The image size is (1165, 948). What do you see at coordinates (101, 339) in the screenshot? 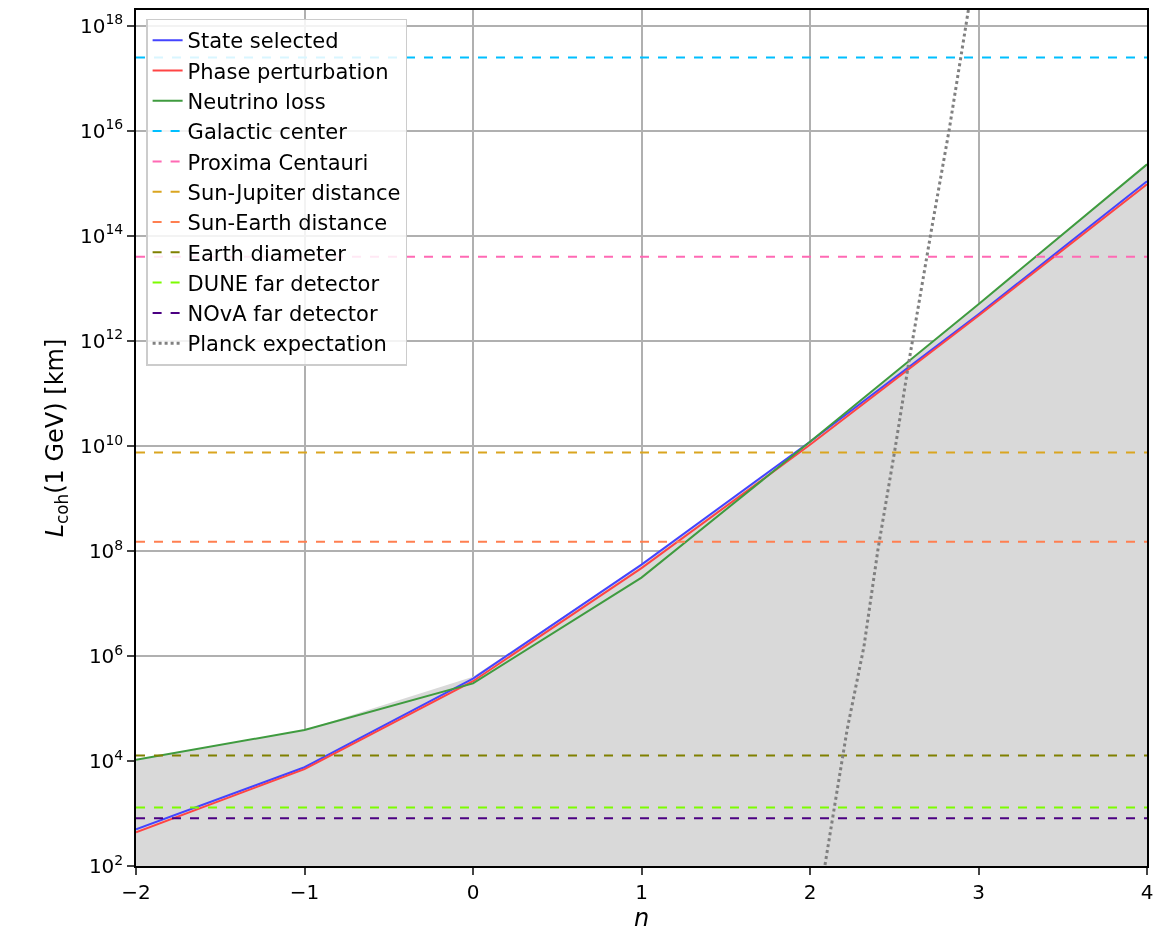
I see `y-tick-label: 10$^{12}$` at bounding box center [101, 339].